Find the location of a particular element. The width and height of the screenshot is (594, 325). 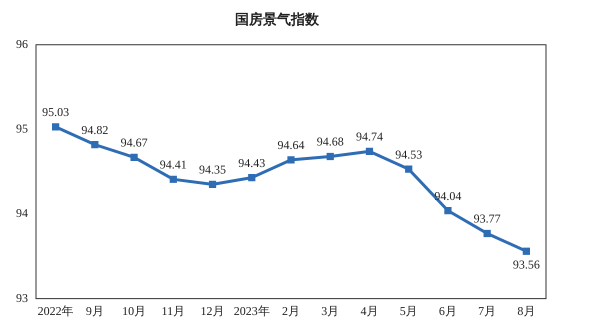

data-label: 94.67 is located at coordinates (134, 142).